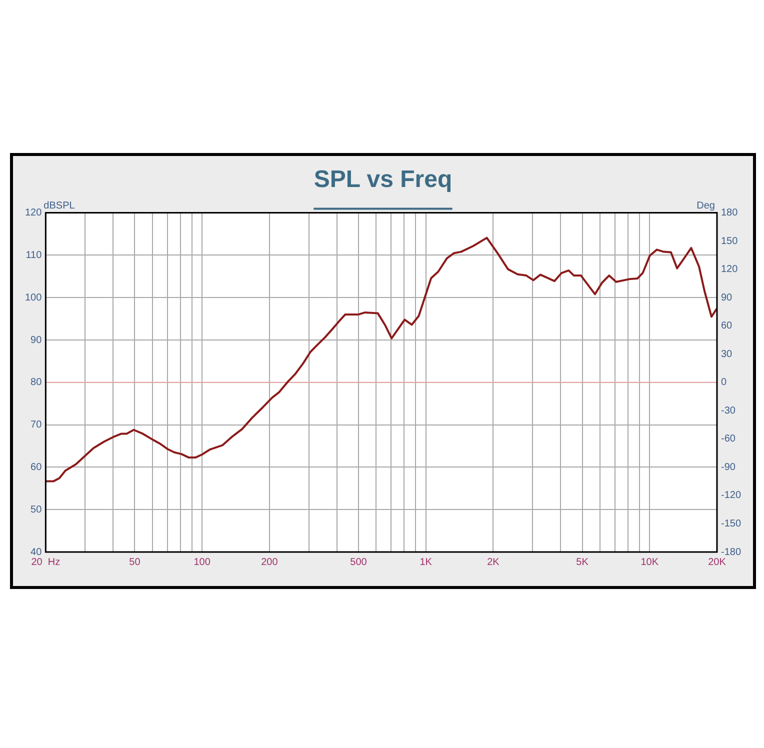  I want to click on y-tick-label: 90, so click(36, 340).